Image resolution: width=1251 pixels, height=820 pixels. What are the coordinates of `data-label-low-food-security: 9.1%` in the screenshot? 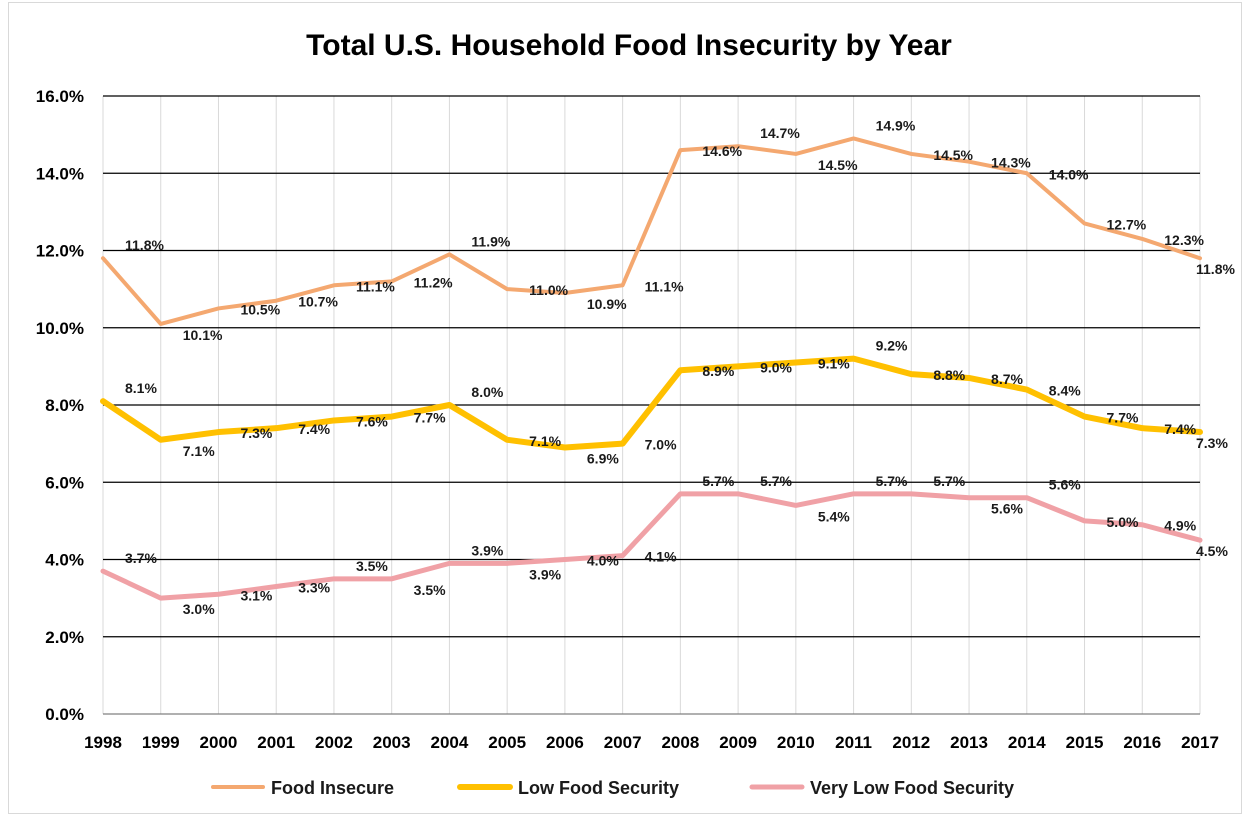 It's located at (834, 364).